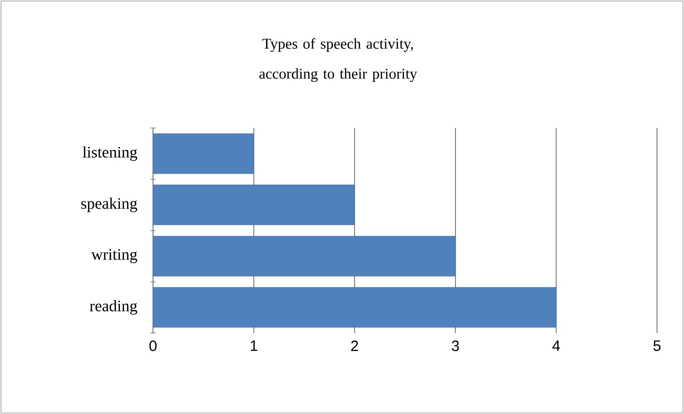  Describe the element at coordinates (153, 346) in the screenshot. I see `x-tick-label: 0` at that location.